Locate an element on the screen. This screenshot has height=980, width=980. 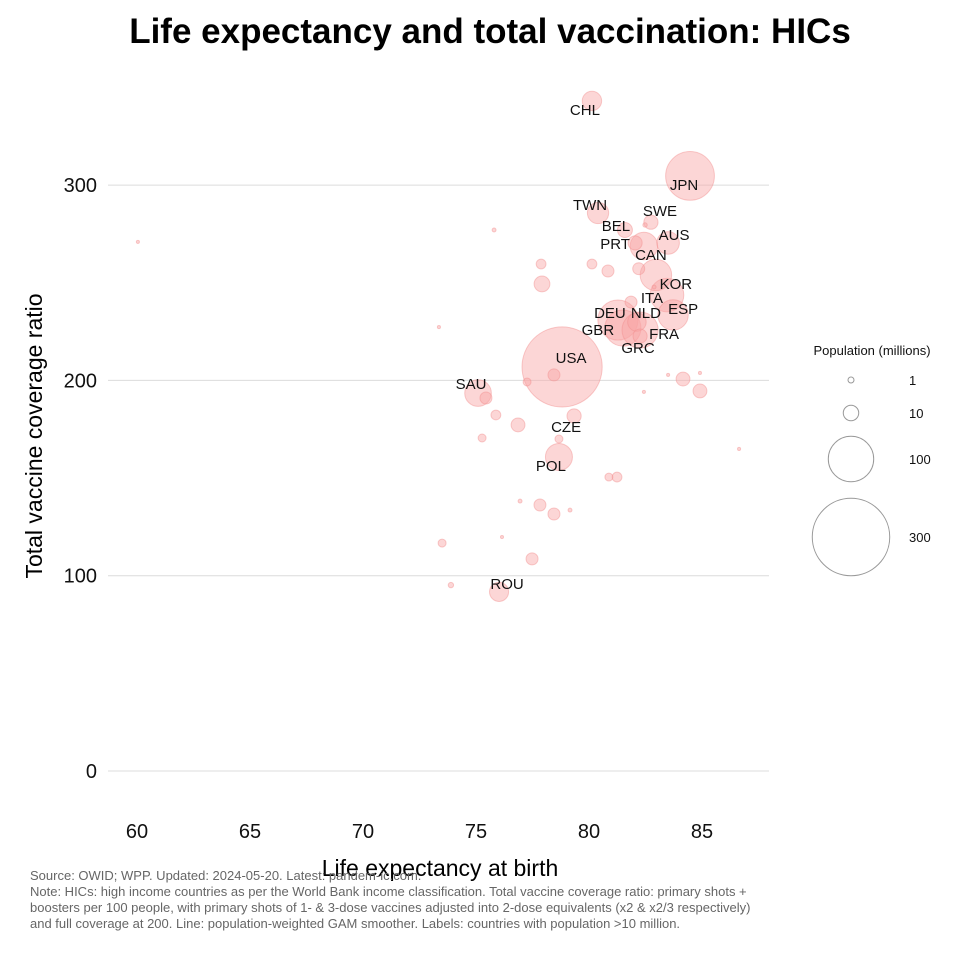
point-label-esp: ESP is located at coordinates (683, 309).